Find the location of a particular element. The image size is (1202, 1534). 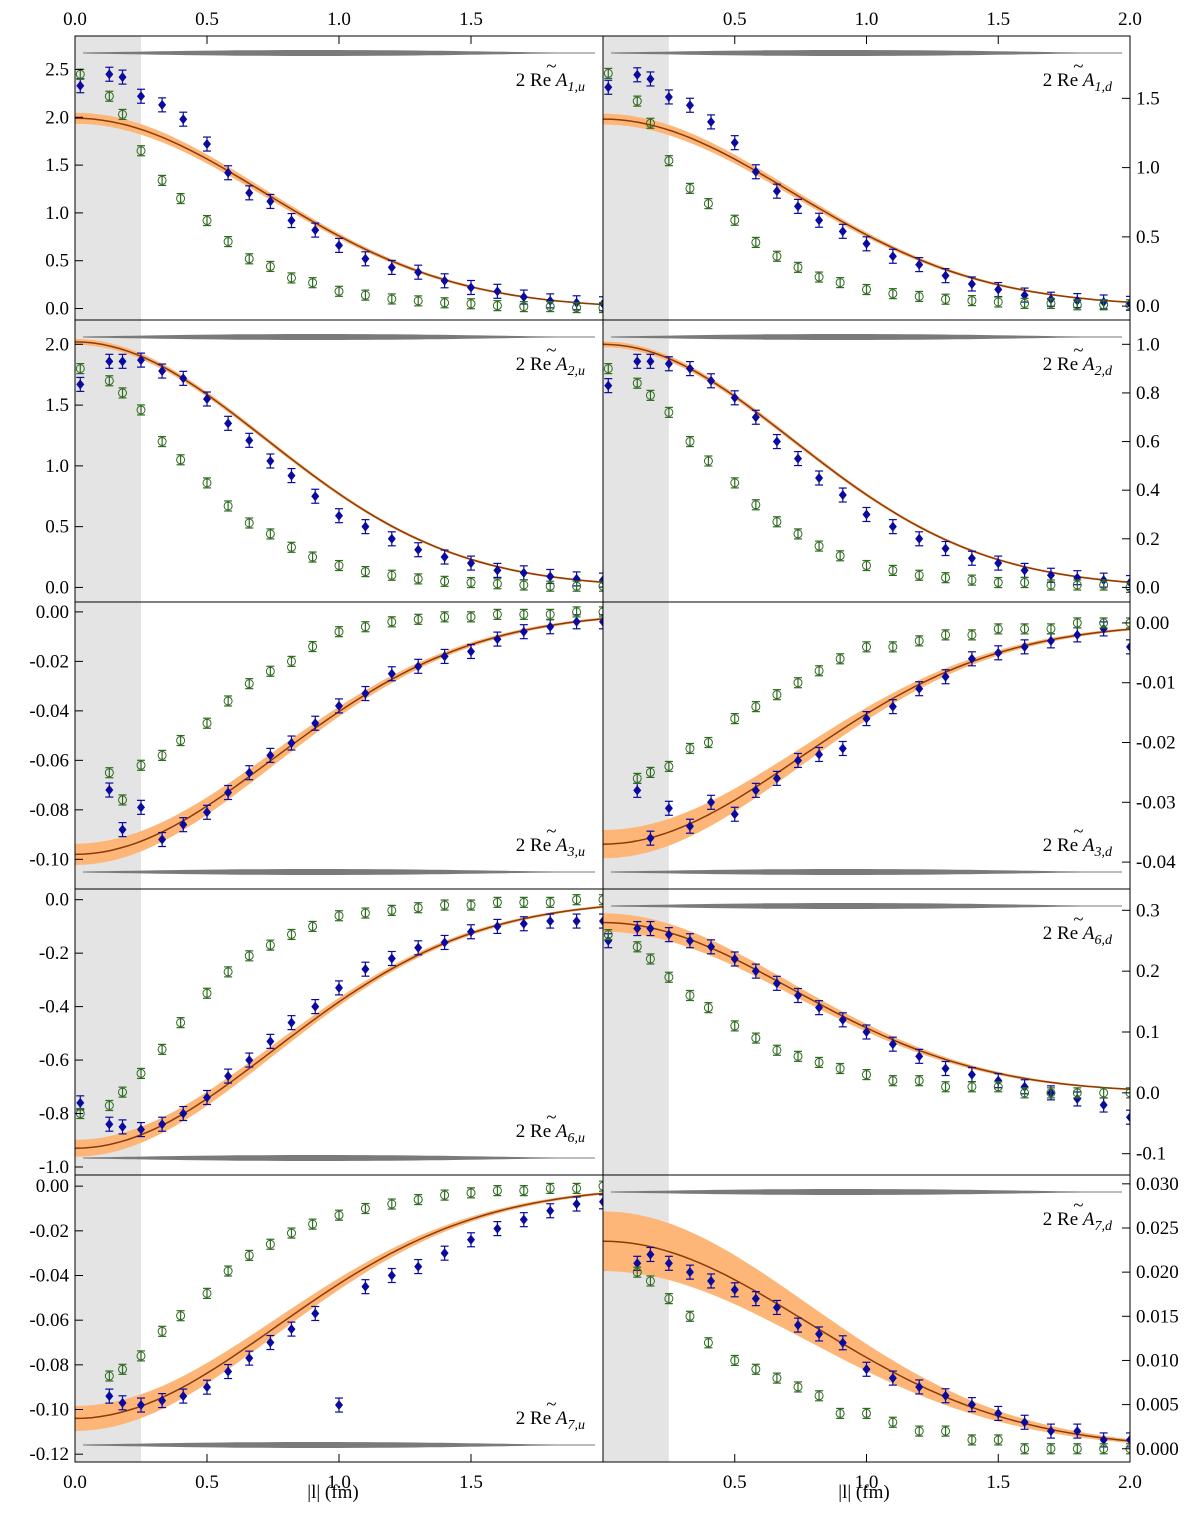

weight-band is located at coordinates (339, 1445).